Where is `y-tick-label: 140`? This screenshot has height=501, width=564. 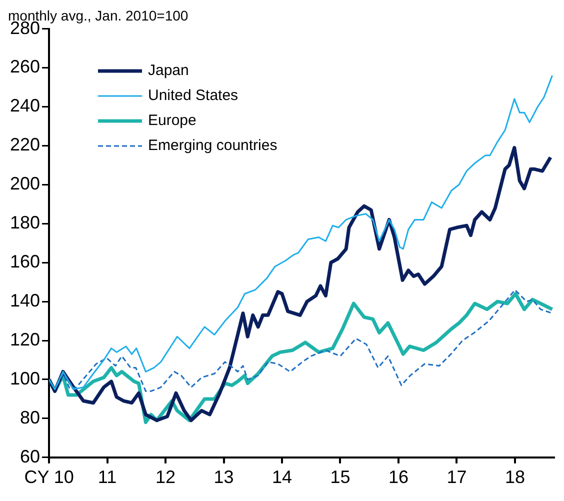
y-tick-label: 140 is located at coordinates (25, 300).